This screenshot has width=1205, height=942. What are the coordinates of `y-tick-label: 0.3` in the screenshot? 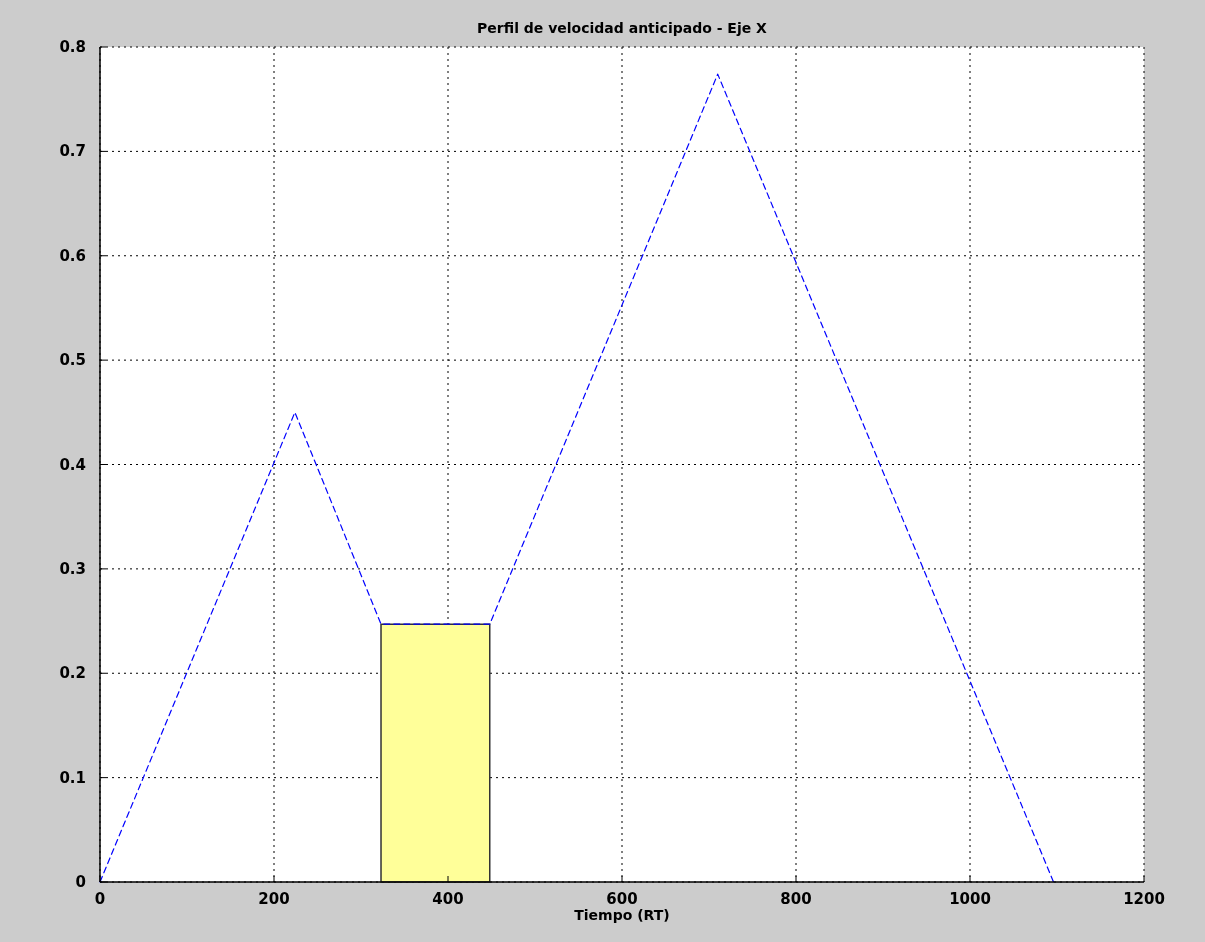 It's located at (72, 568).